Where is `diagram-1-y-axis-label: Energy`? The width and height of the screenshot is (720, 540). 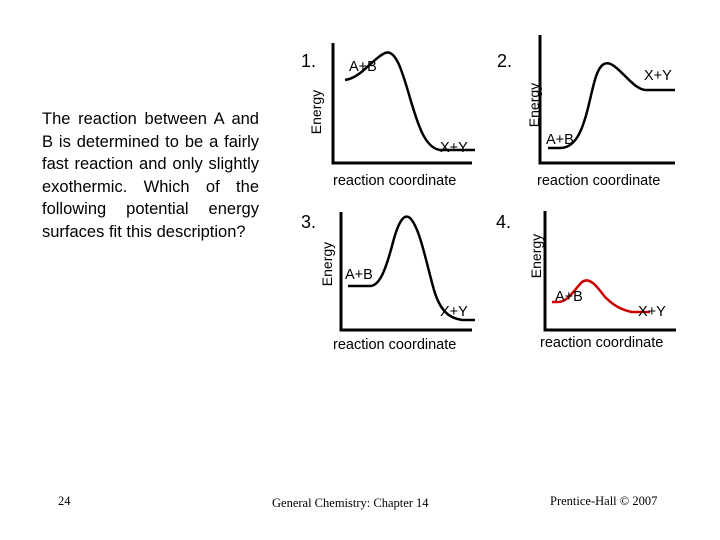 diagram-1-y-axis-label: Energy is located at coordinates (316, 112).